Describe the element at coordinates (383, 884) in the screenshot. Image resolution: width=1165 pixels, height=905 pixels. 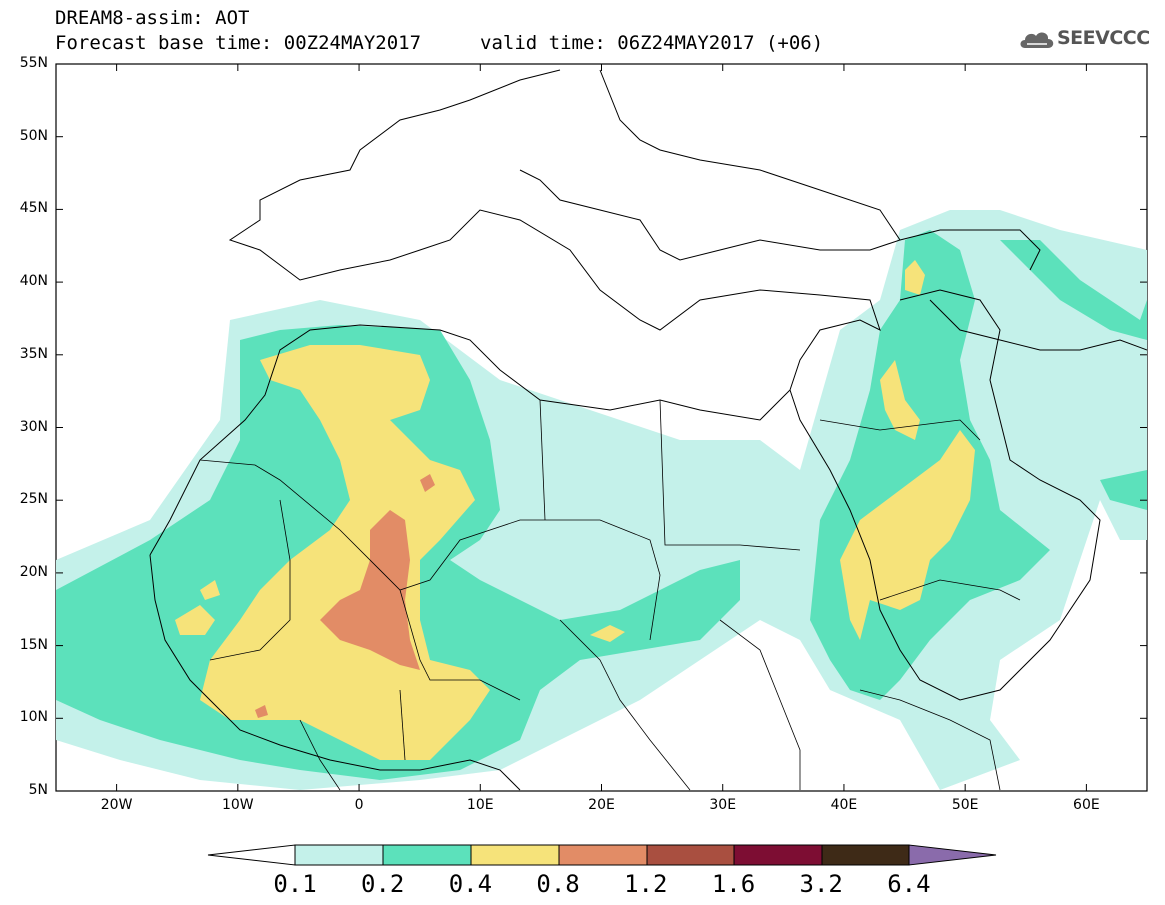
I see `colorbar-label-0.2: 0.2` at that location.